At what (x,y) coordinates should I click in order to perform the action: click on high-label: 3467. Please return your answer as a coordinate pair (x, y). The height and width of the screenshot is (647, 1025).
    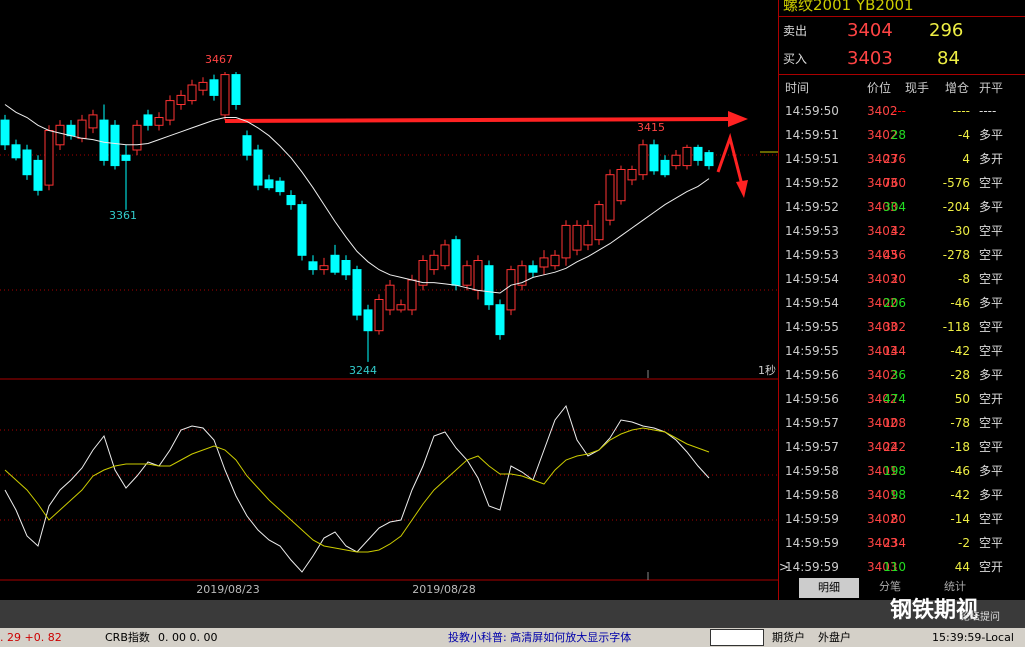
    Looking at the image, I should click on (219, 59).